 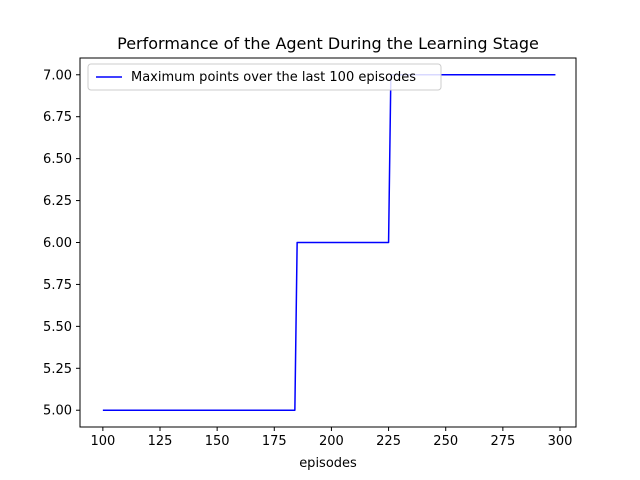 What do you see at coordinates (274, 441) in the screenshot?
I see `x-tick-label: 175` at bounding box center [274, 441].